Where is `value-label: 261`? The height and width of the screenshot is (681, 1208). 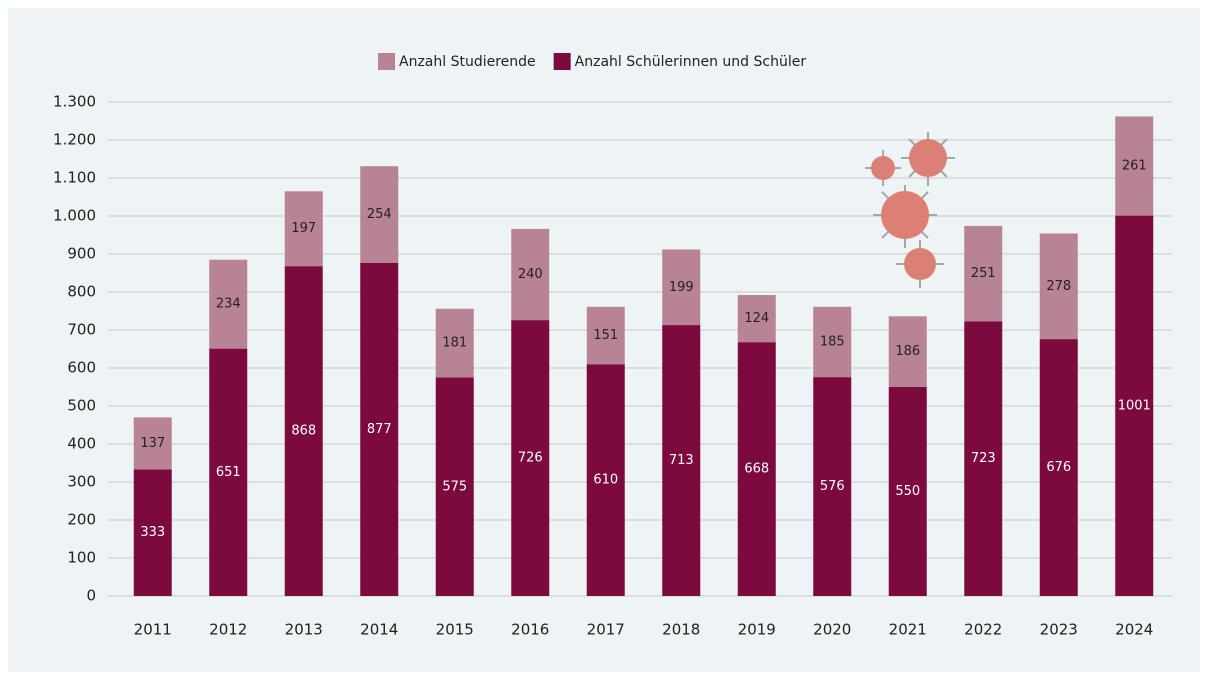 value-label: 261 is located at coordinates (1134, 166).